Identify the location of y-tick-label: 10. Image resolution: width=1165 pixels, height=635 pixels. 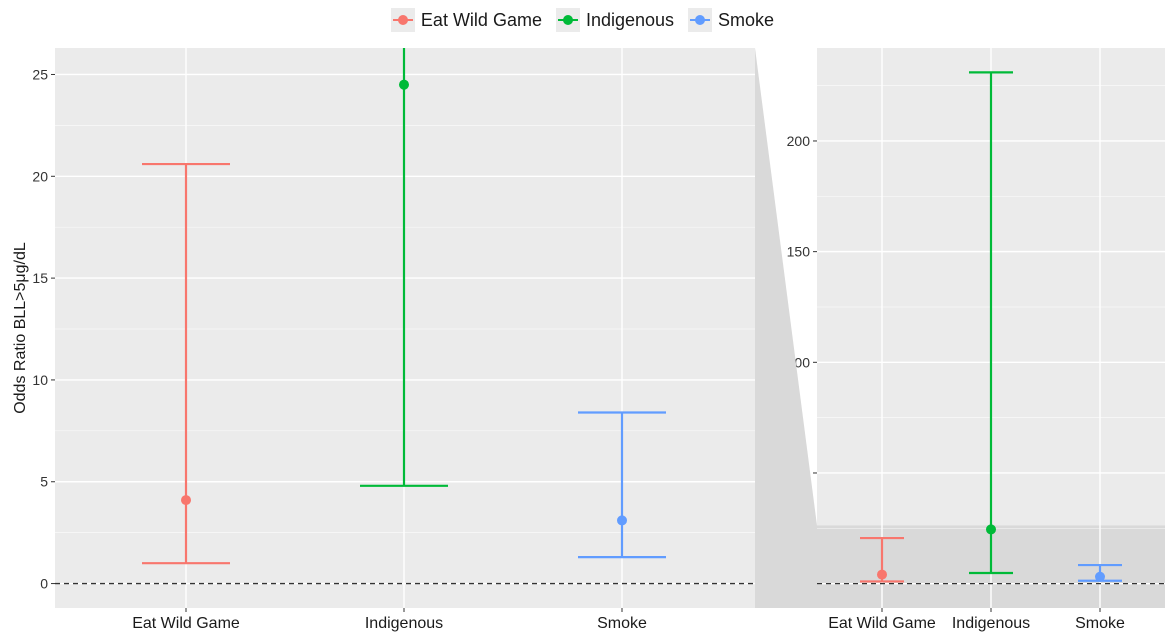
(40, 380).